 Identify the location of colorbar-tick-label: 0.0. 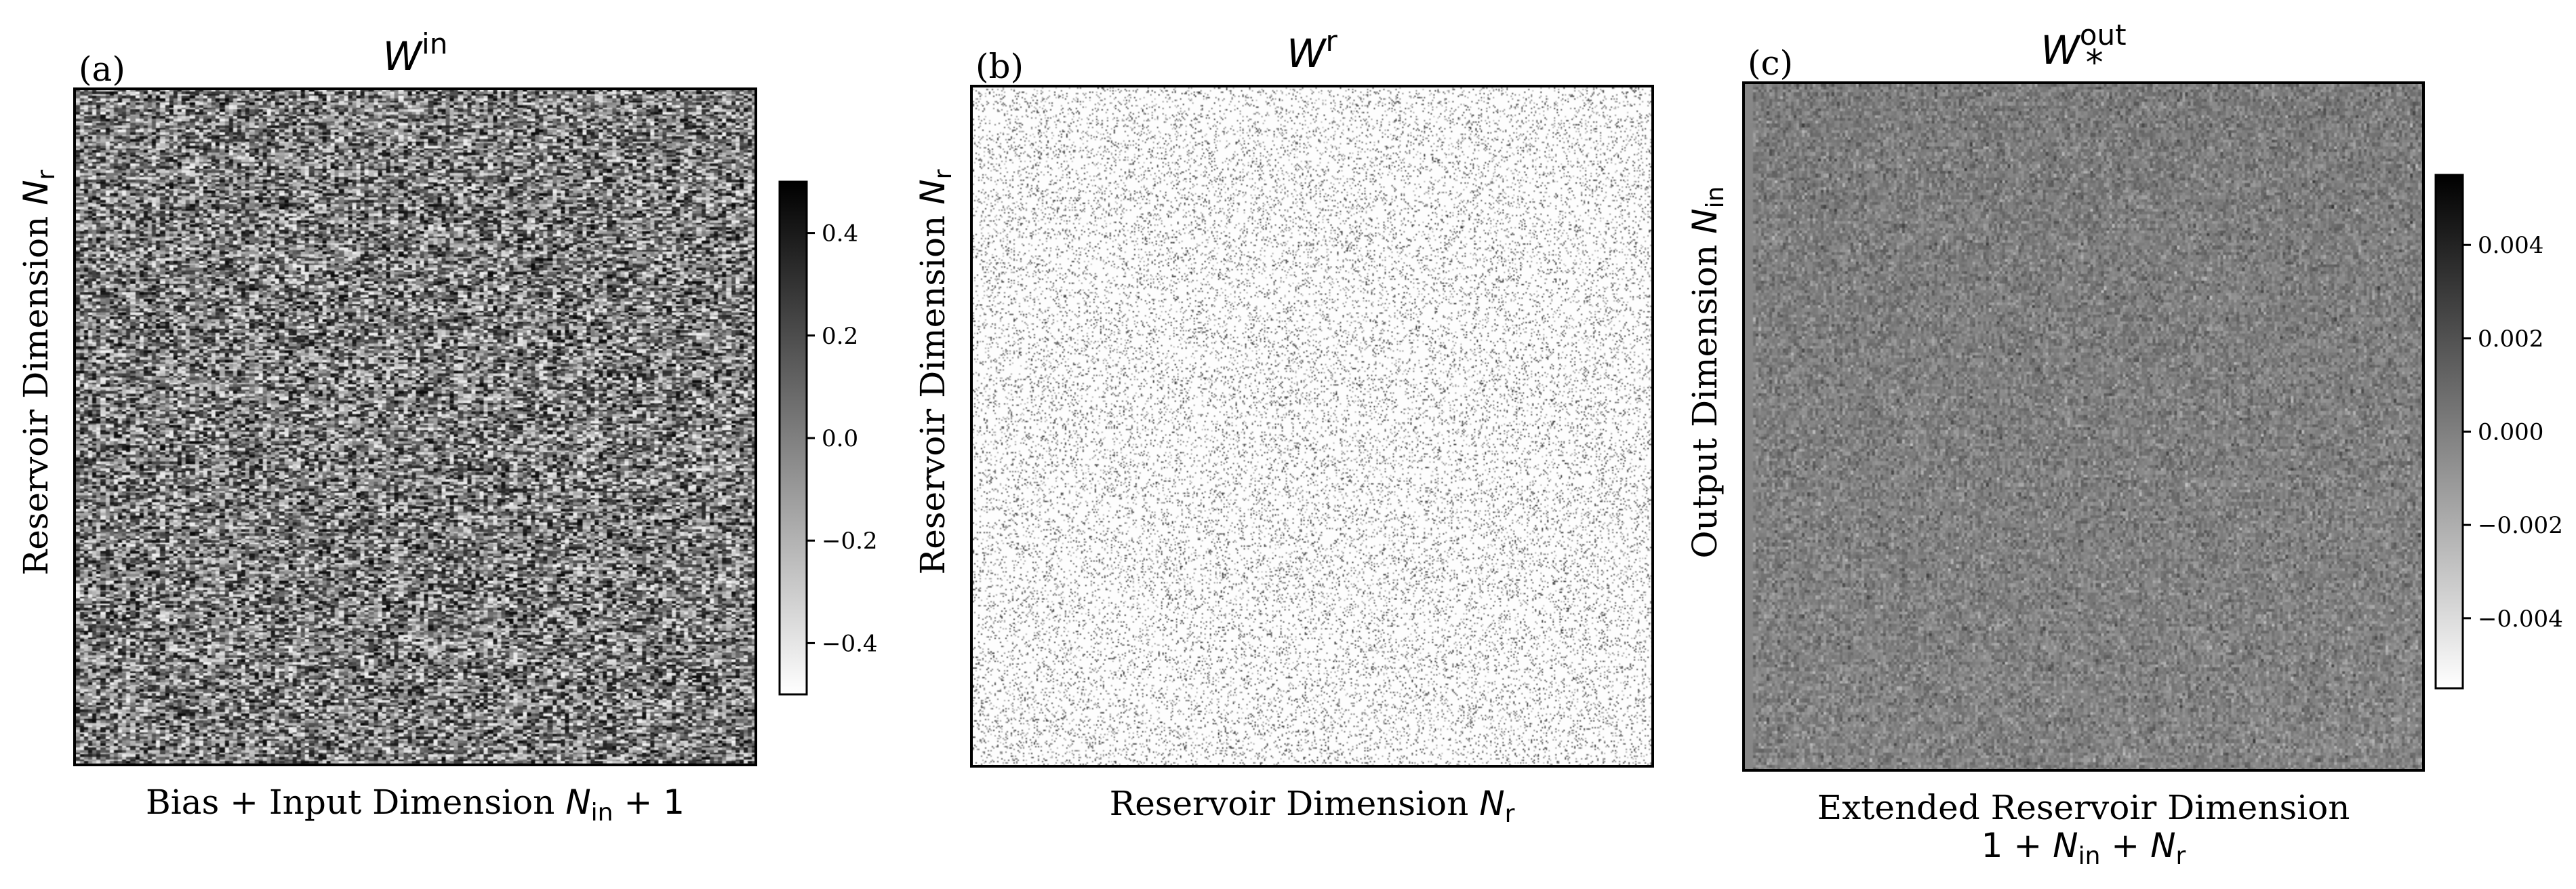
(840, 438).